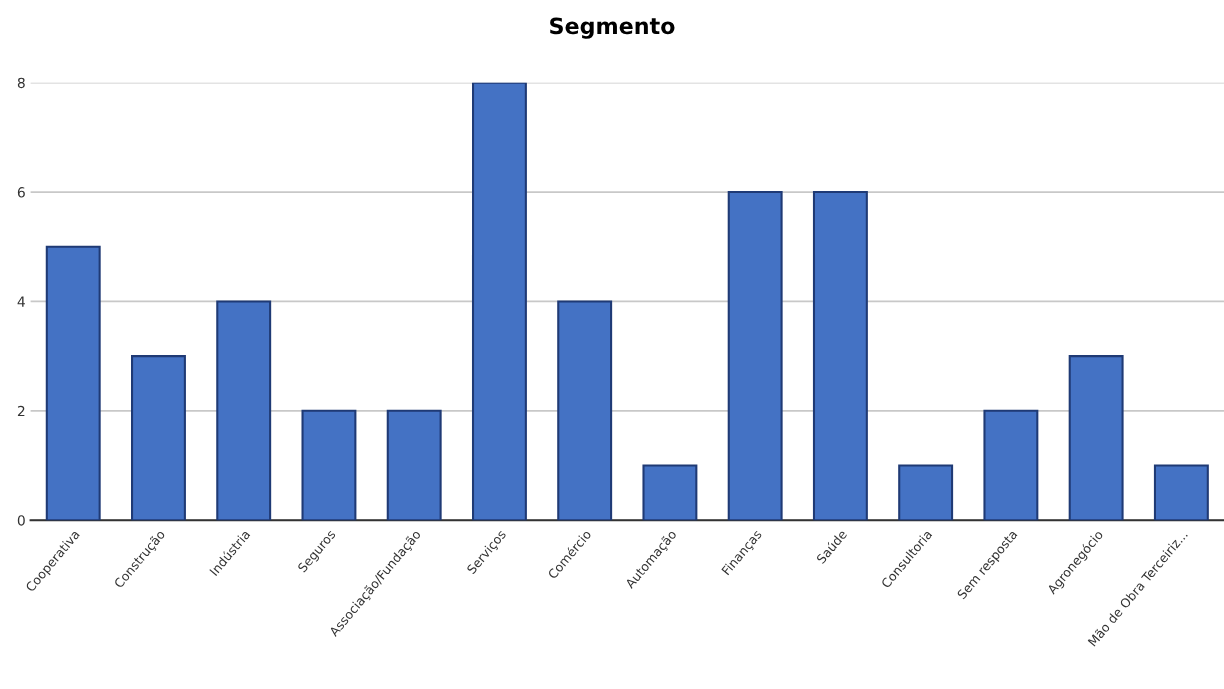  Describe the element at coordinates (21, 83) in the screenshot. I see `y-tick-label: 8` at that location.